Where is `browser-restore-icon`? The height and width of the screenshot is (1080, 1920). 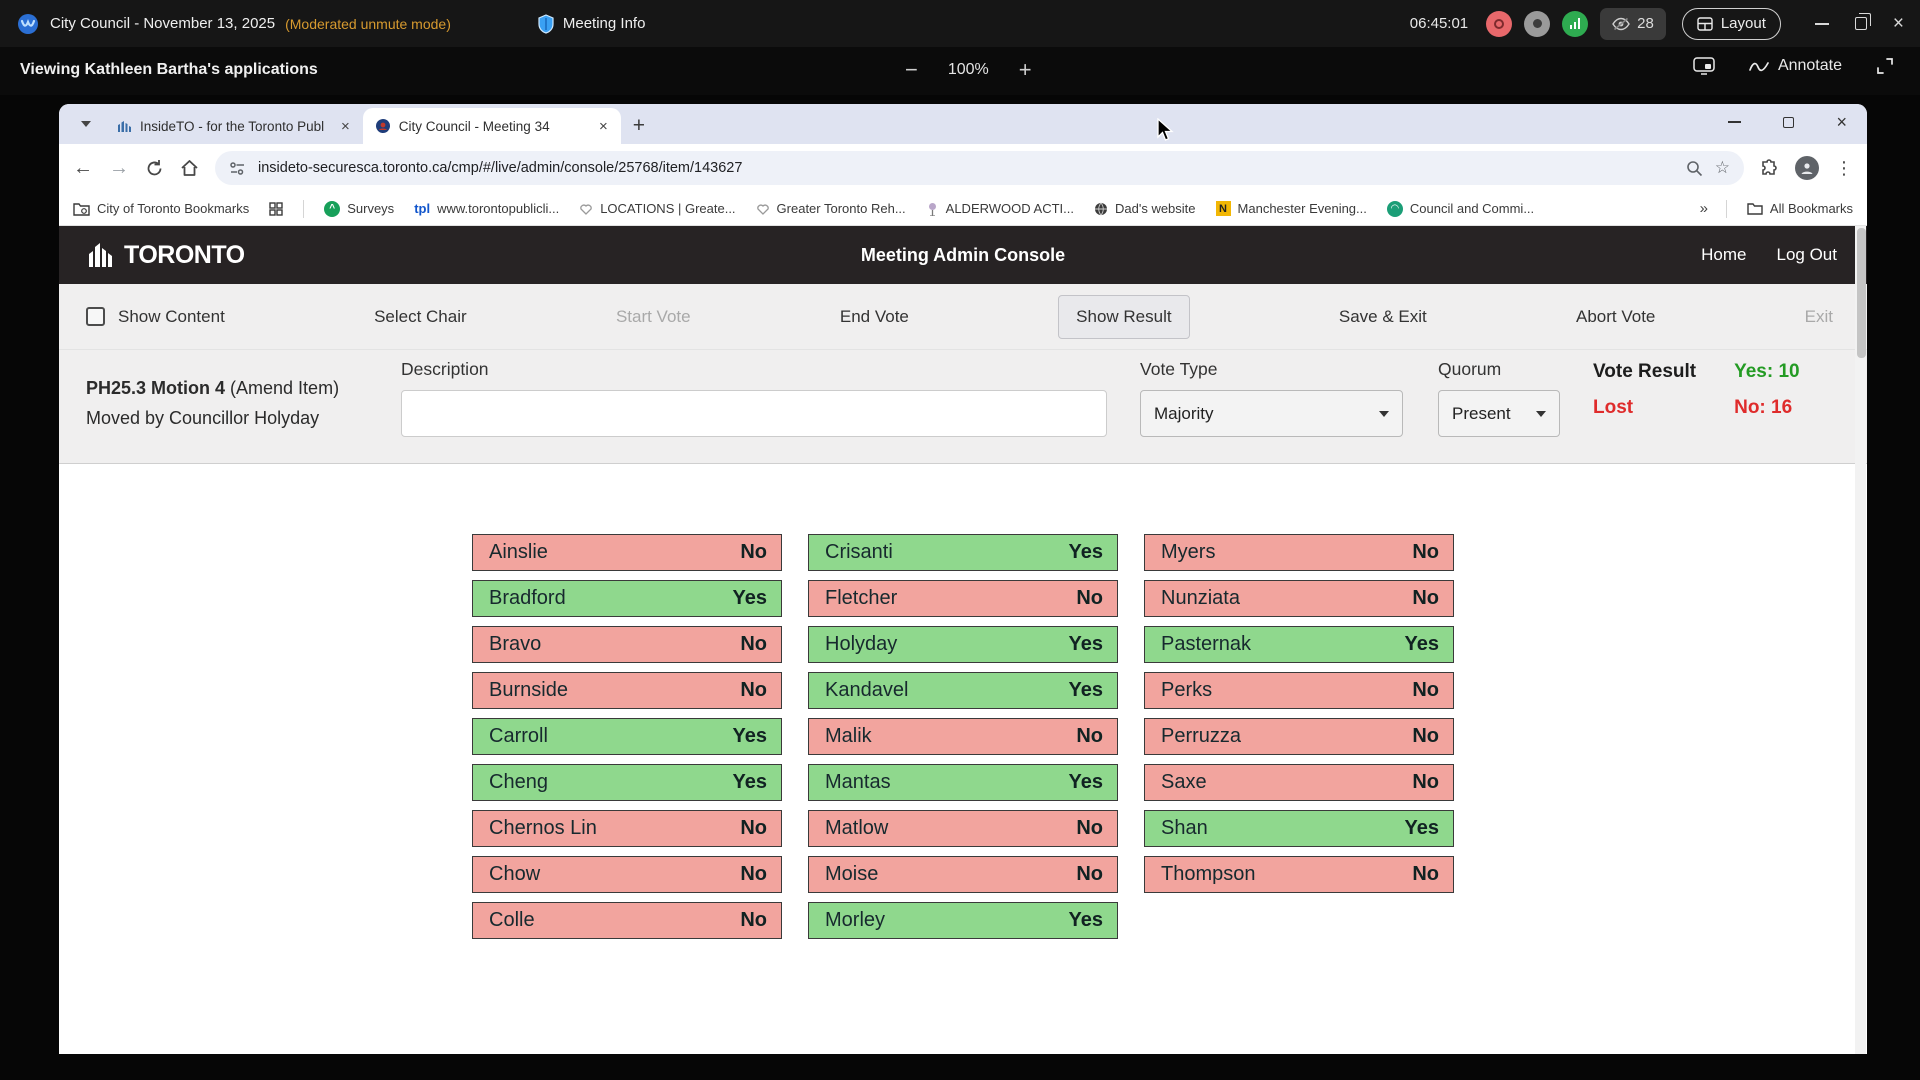
browser-restore-icon is located at coordinates (1789, 122).